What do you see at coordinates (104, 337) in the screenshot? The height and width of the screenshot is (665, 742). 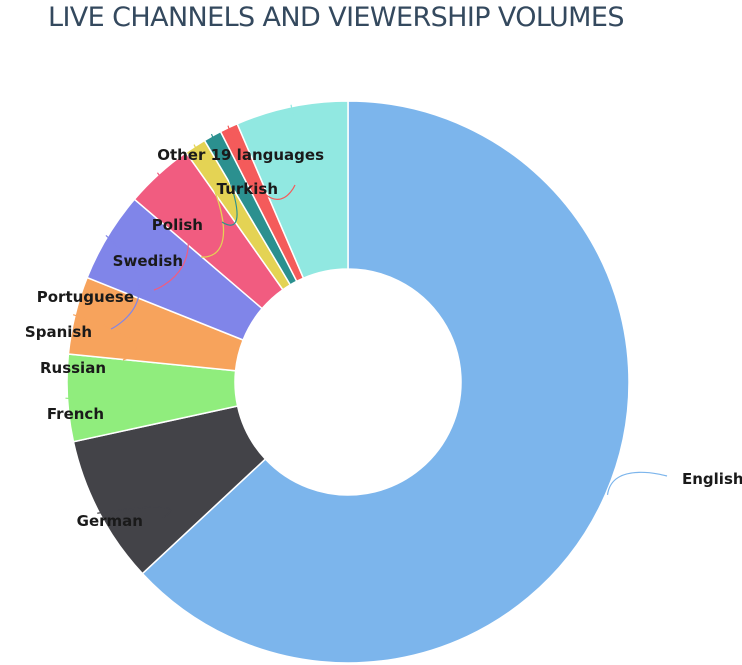 I see `connector-russian` at bounding box center [104, 337].